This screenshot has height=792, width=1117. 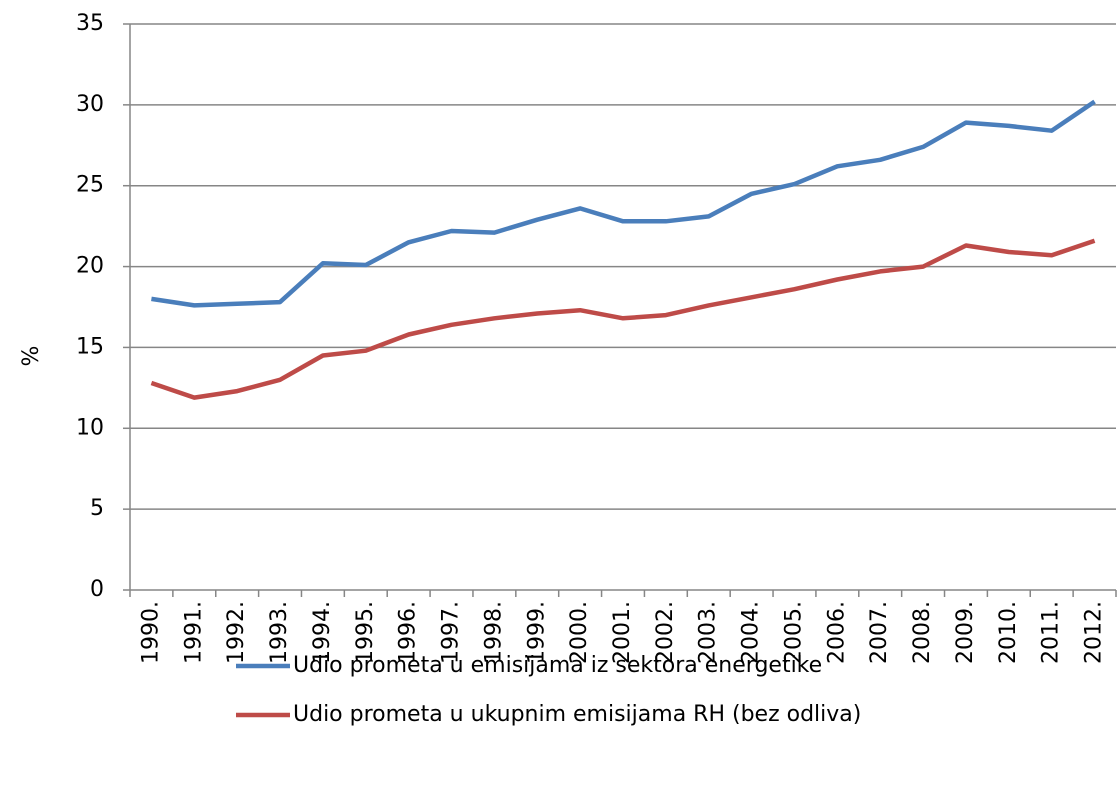 What do you see at coordinates (836, 632) in the screenshot?
I see `x-tick-label: 2006.` at bounding box center [836, 632].